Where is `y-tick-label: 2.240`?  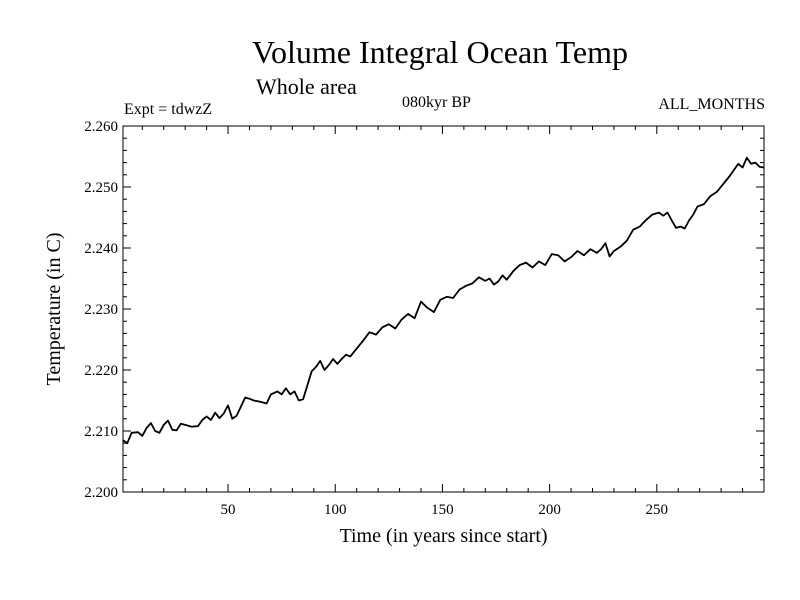 y-tick-label: 2.240 is located at coordinates (101, 249).